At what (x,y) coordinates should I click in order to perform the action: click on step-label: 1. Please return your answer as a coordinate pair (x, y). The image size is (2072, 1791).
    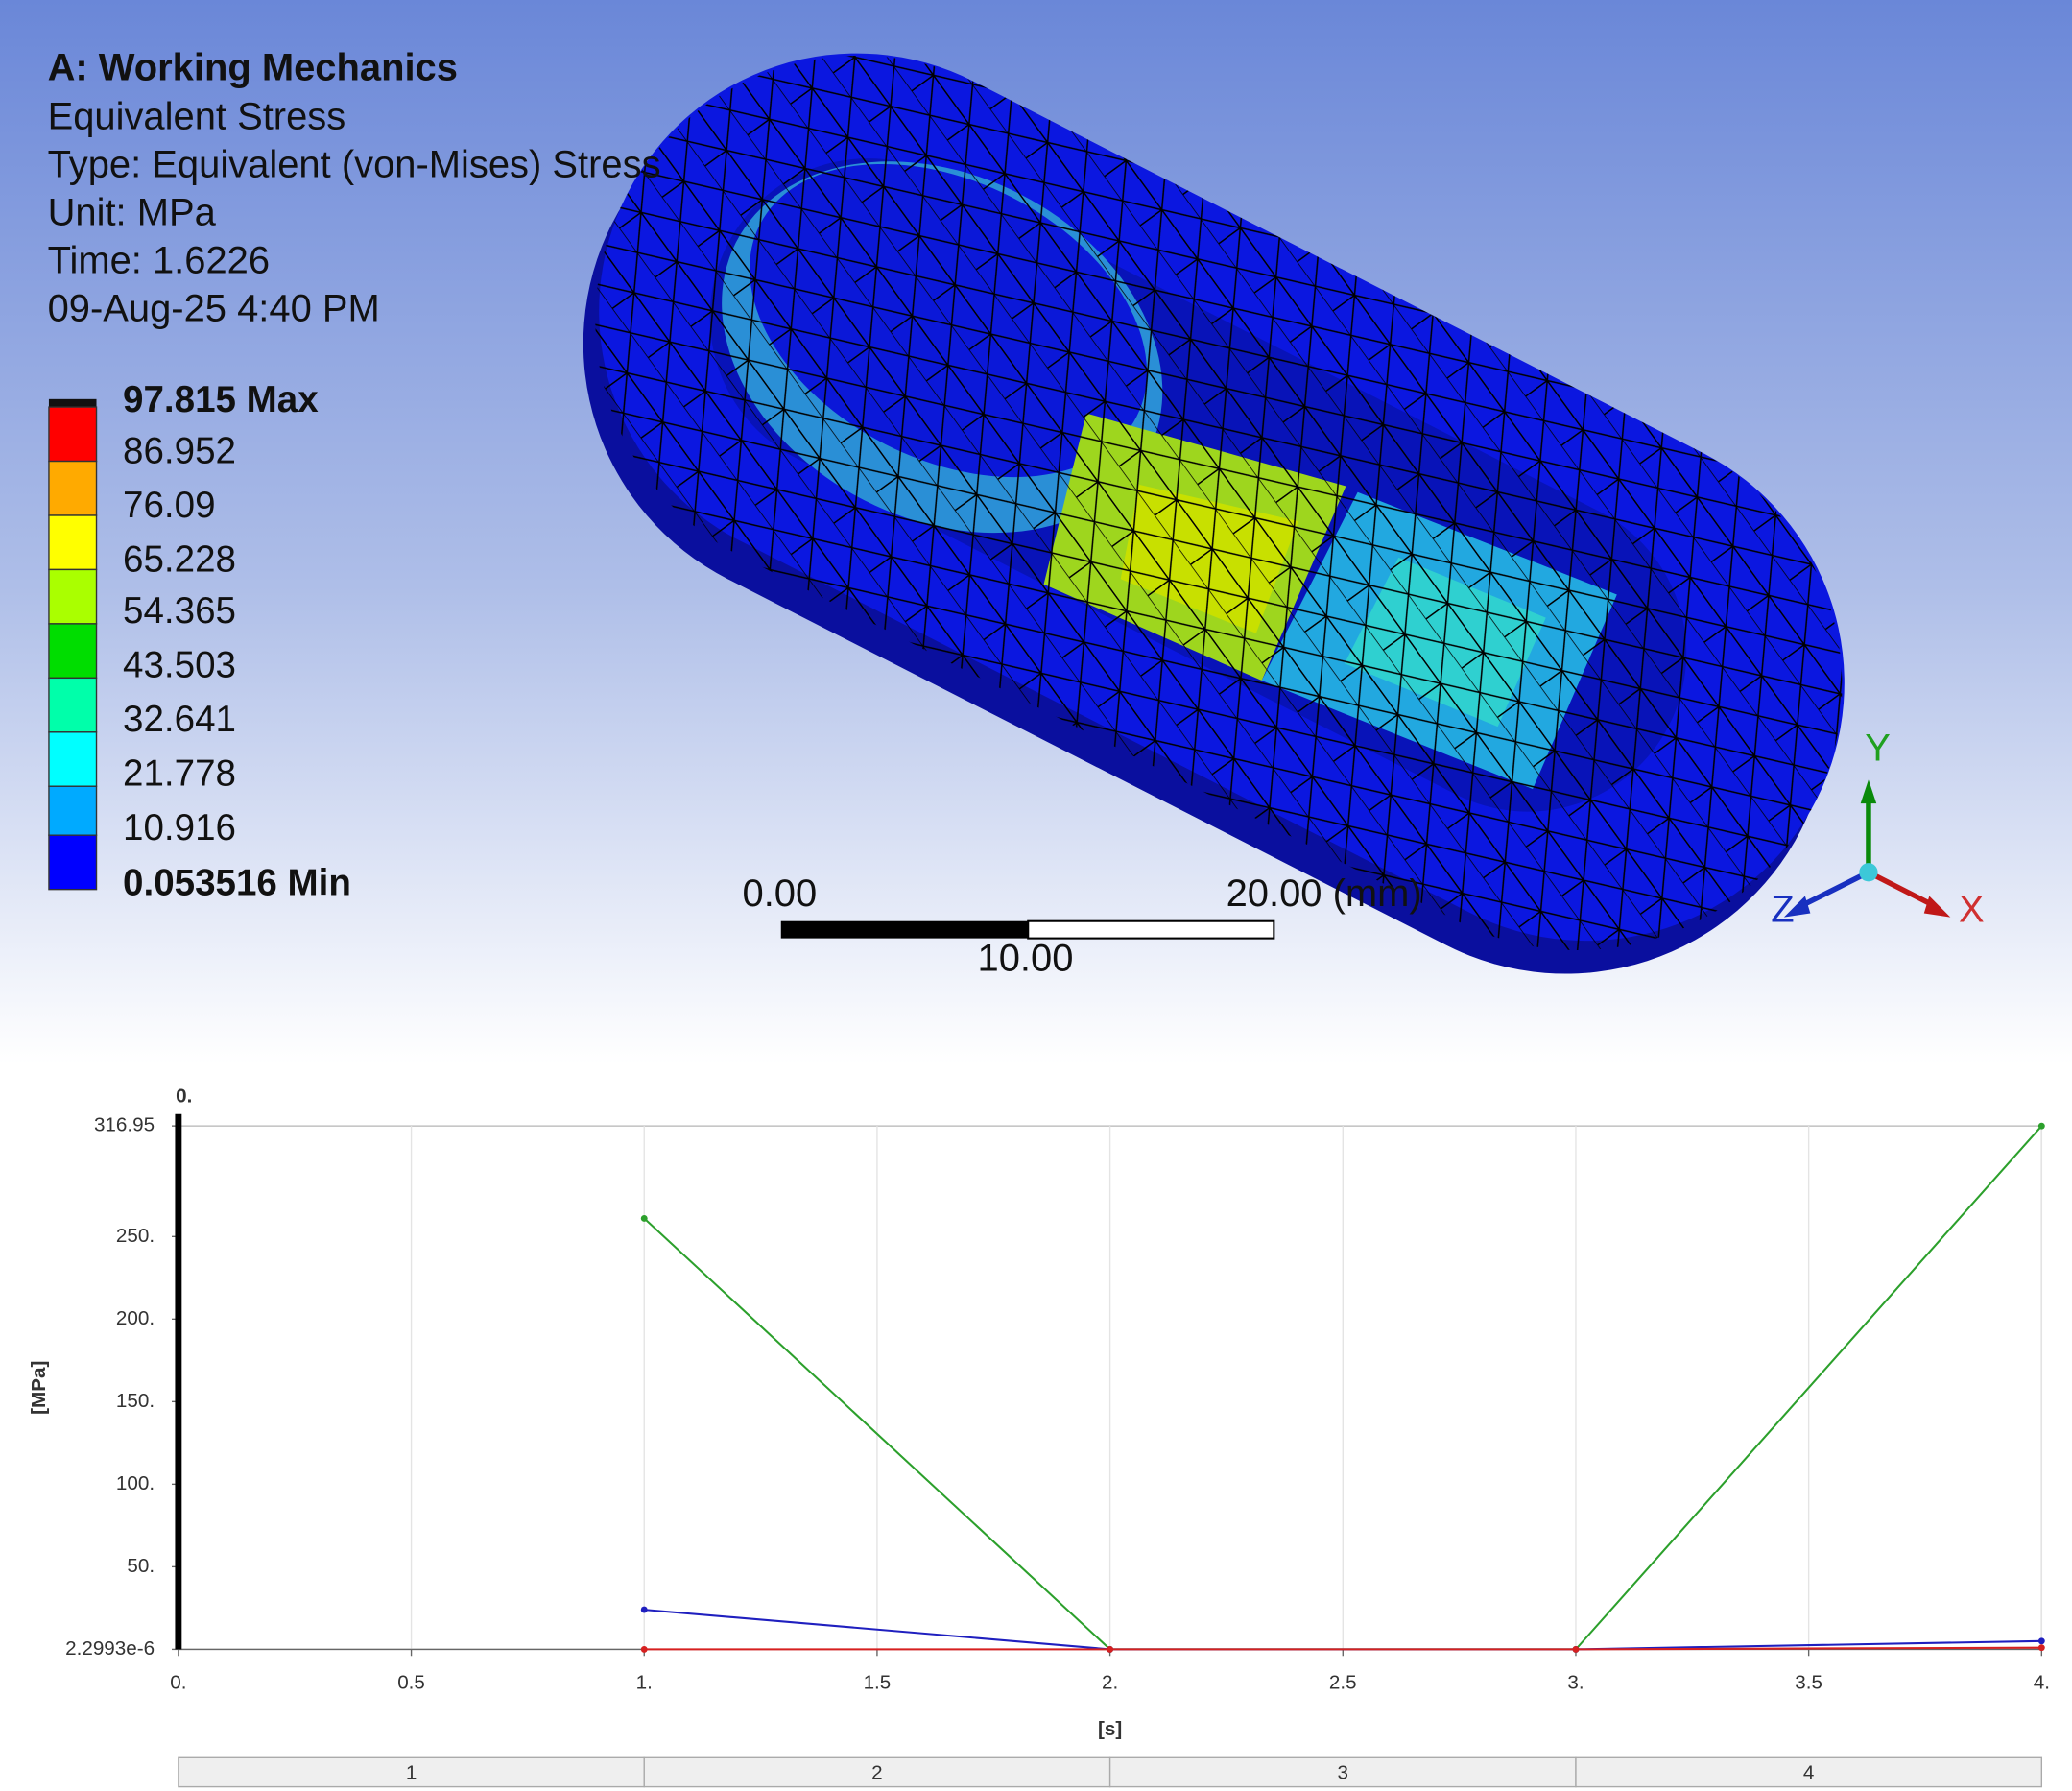
    Looking at the image, I should click on (412, 1772).